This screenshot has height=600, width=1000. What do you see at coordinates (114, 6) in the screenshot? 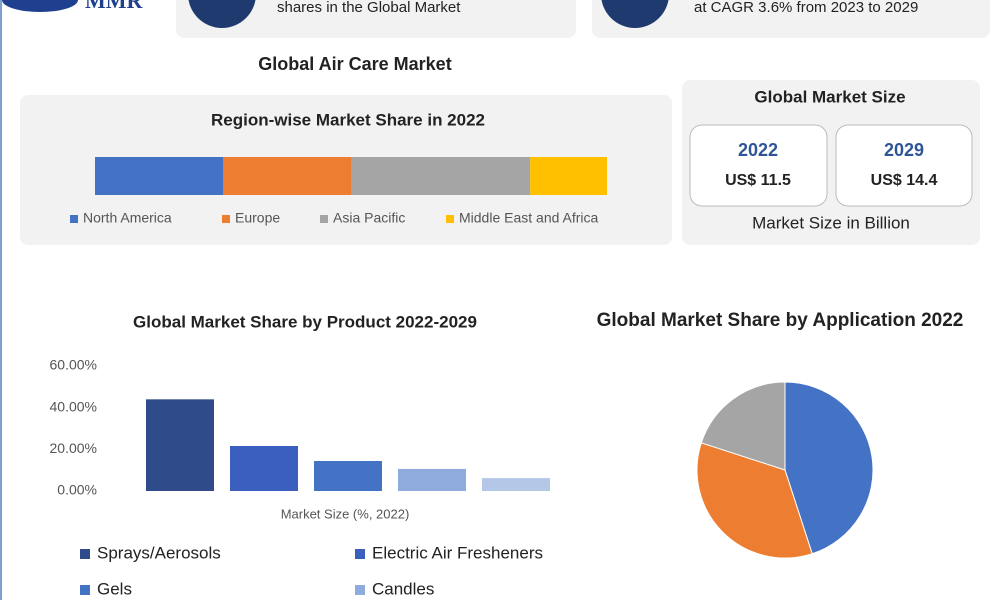
I see `logo: MMR` at bounding box center [114, 6].